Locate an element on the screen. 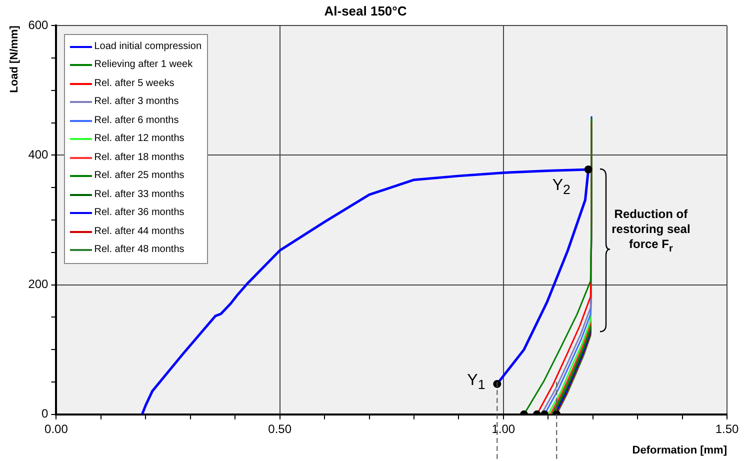  y-tick-label: 0 is located at coordinates (45, 413).